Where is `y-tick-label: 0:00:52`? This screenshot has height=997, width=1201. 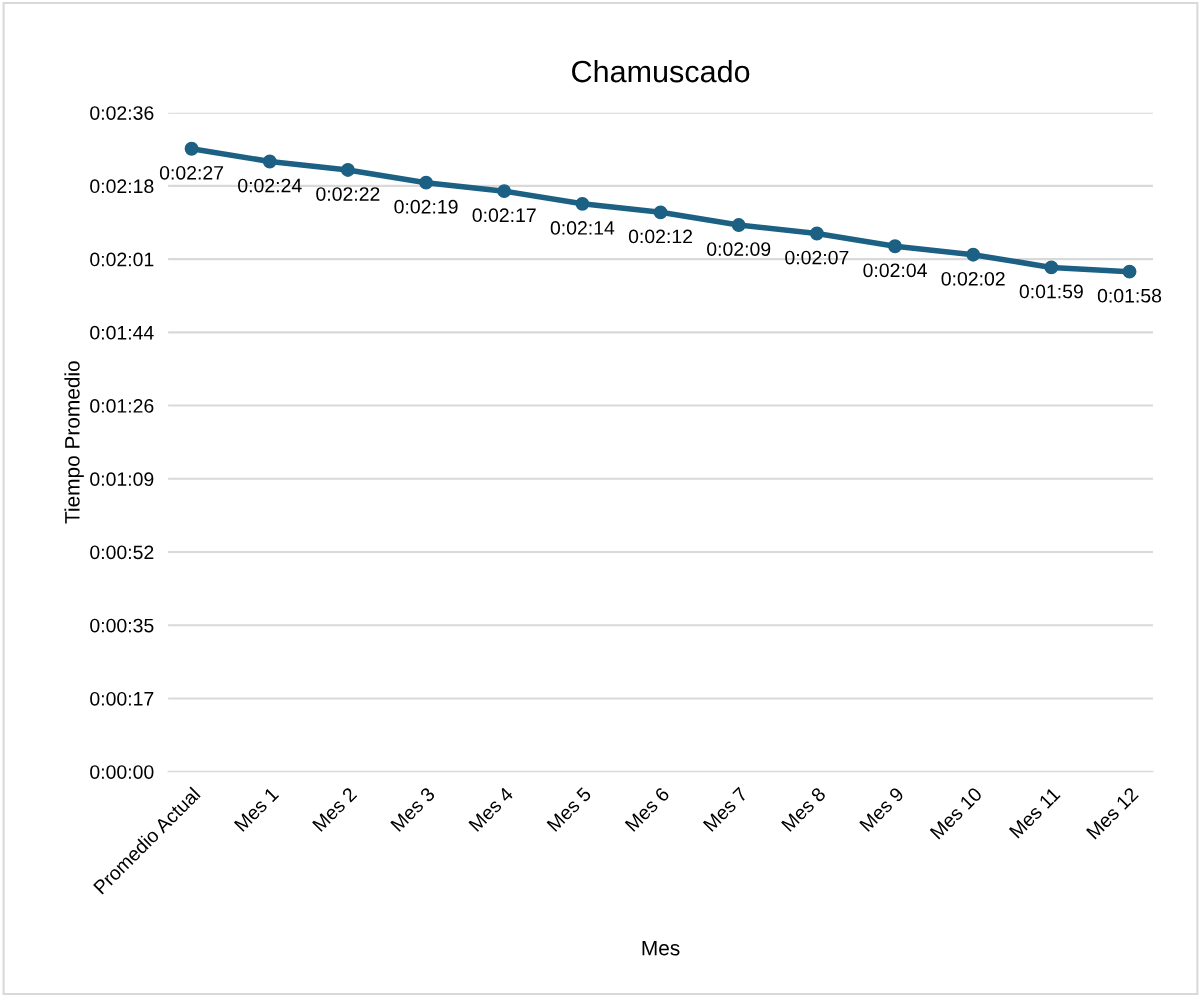
y-tick-label: 0:00:52 is located at coordinates (122, 552).